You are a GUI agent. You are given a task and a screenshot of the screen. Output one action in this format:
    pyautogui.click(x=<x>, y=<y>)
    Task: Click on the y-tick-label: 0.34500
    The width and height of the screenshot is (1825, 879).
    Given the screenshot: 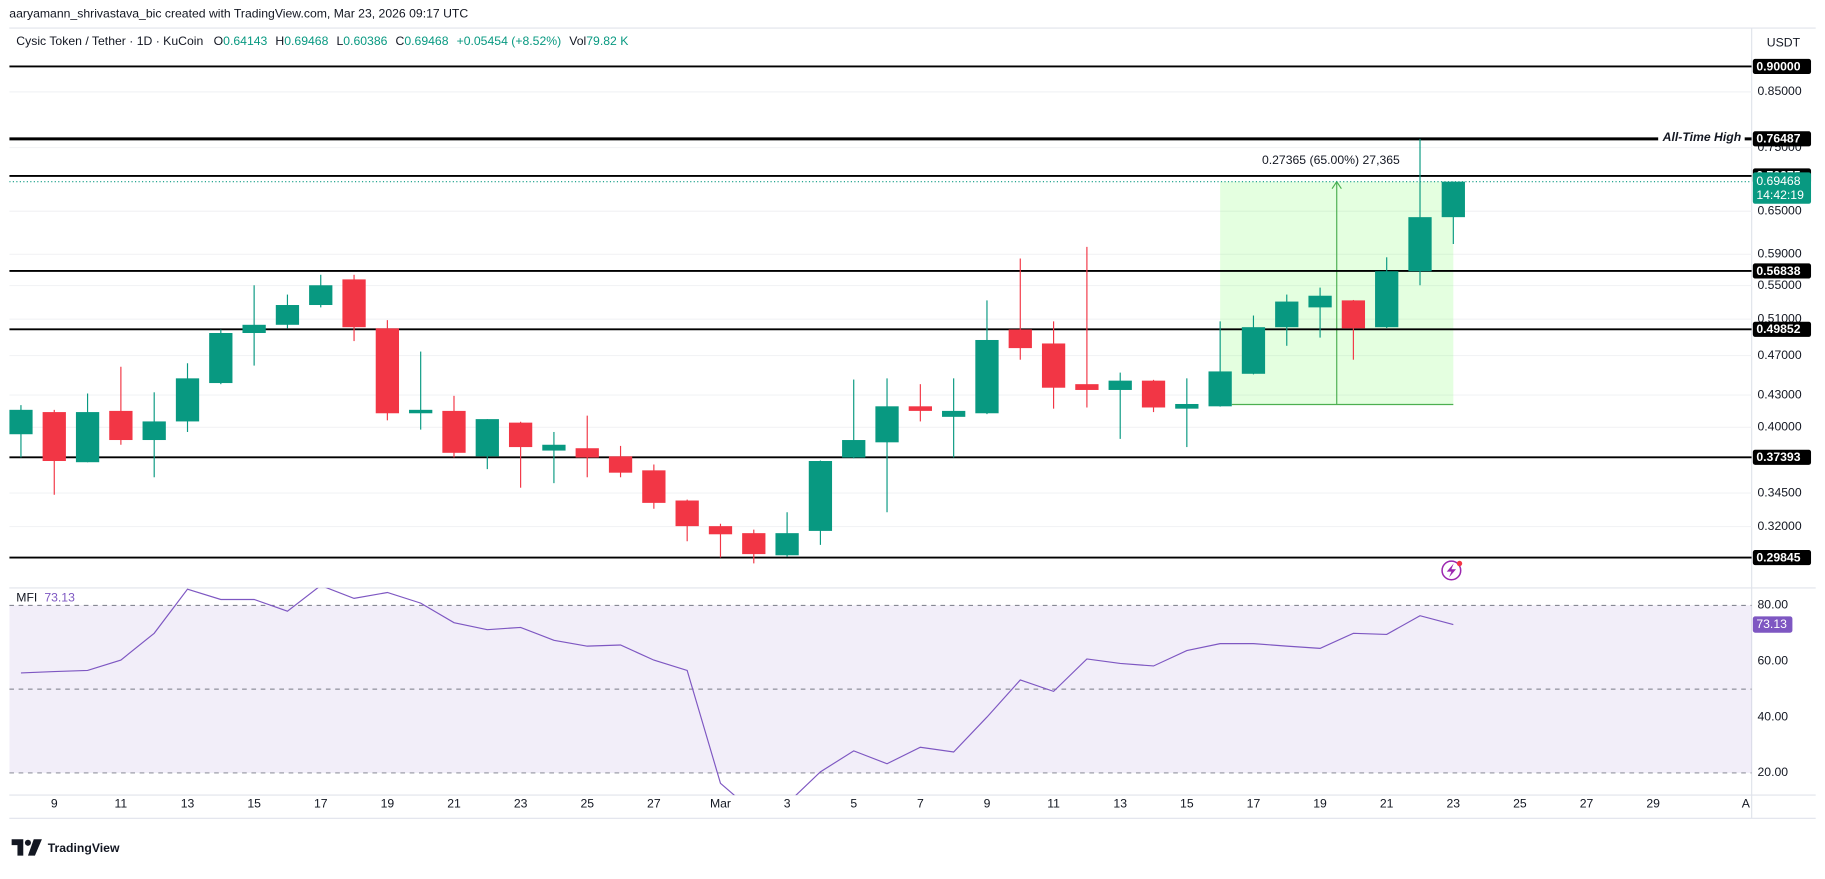 What is the action you would take?
    pyautogui.click(x=1779, y=492)
    